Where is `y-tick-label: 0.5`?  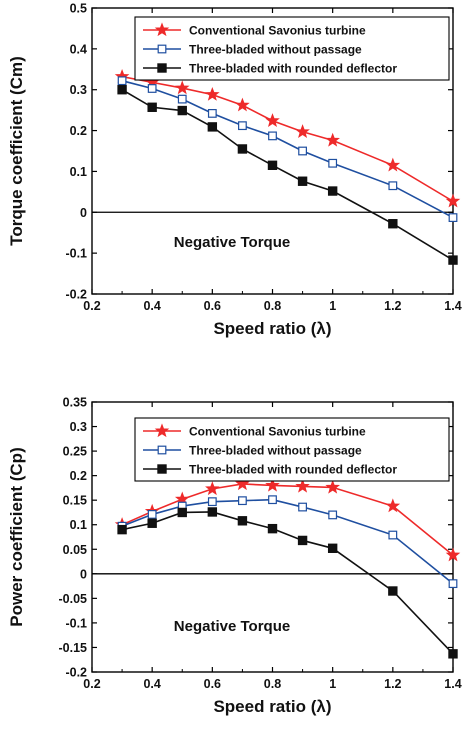
y-tick-label: 0.5 is located at coordinates (78, 9).